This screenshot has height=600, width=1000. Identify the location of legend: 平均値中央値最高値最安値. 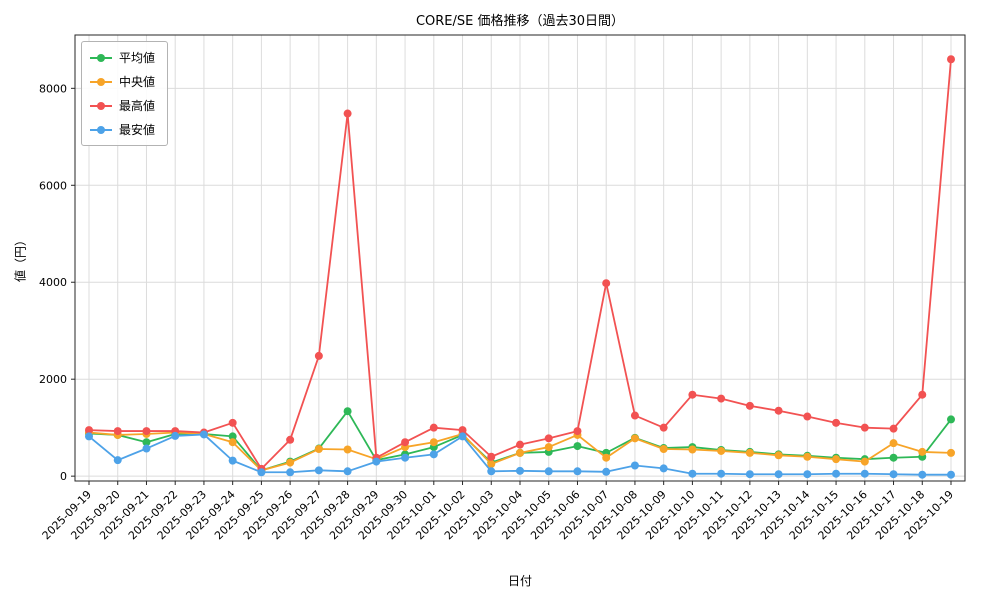
(125, 93).